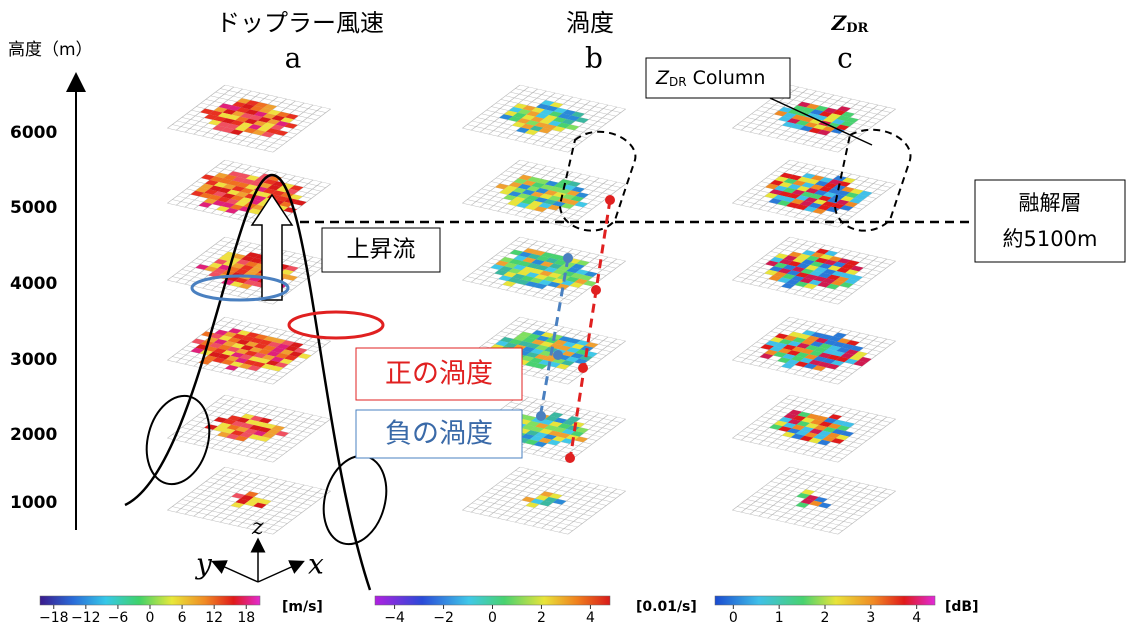 Image resolution: width=1135 pixels, height=626 pixels. What do you see at coordinates (272, 247) in the screenshot?
I see `updraft-arrow` at bounding box center [272, 247].